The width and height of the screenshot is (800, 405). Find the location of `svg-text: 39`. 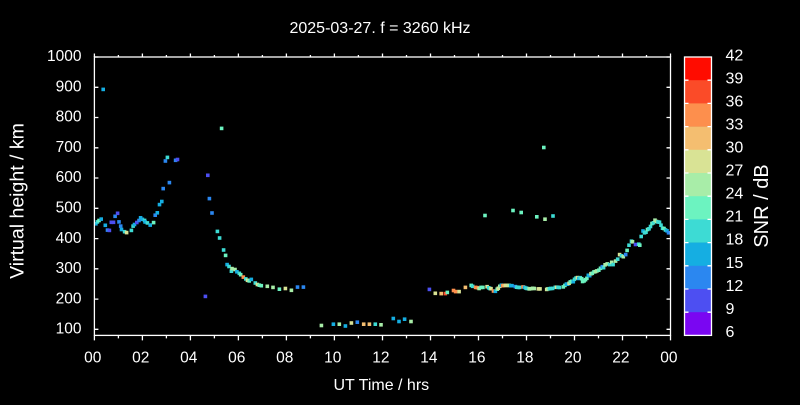

svg-text: 39 is located at coordinates (735, 78).